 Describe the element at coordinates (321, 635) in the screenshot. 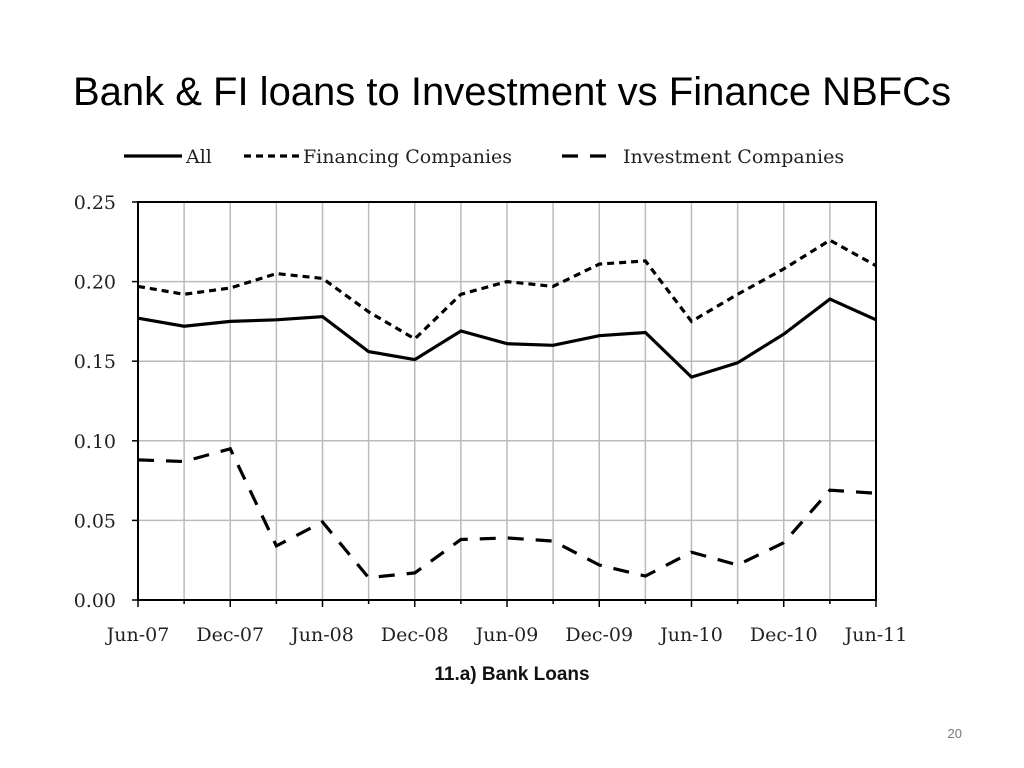

I see `x-tick-label: Jun-08` at that location.